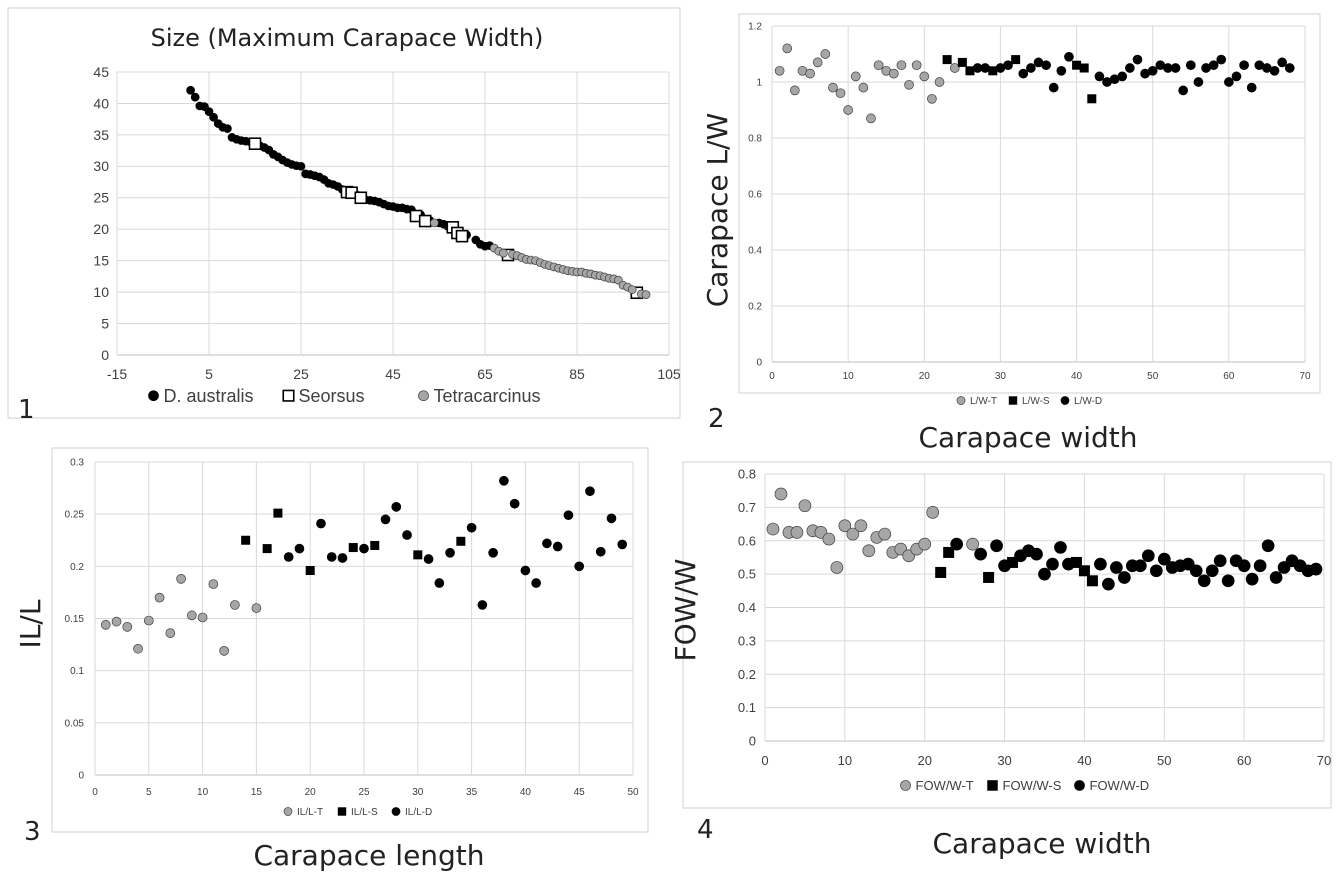 Image resolution: width=1344 pixels, height=873 pixels. What do you see at coordinates (759, 83) in the screenshot?
I see `y-tick-label: 1` at bounding box center [759, 83].